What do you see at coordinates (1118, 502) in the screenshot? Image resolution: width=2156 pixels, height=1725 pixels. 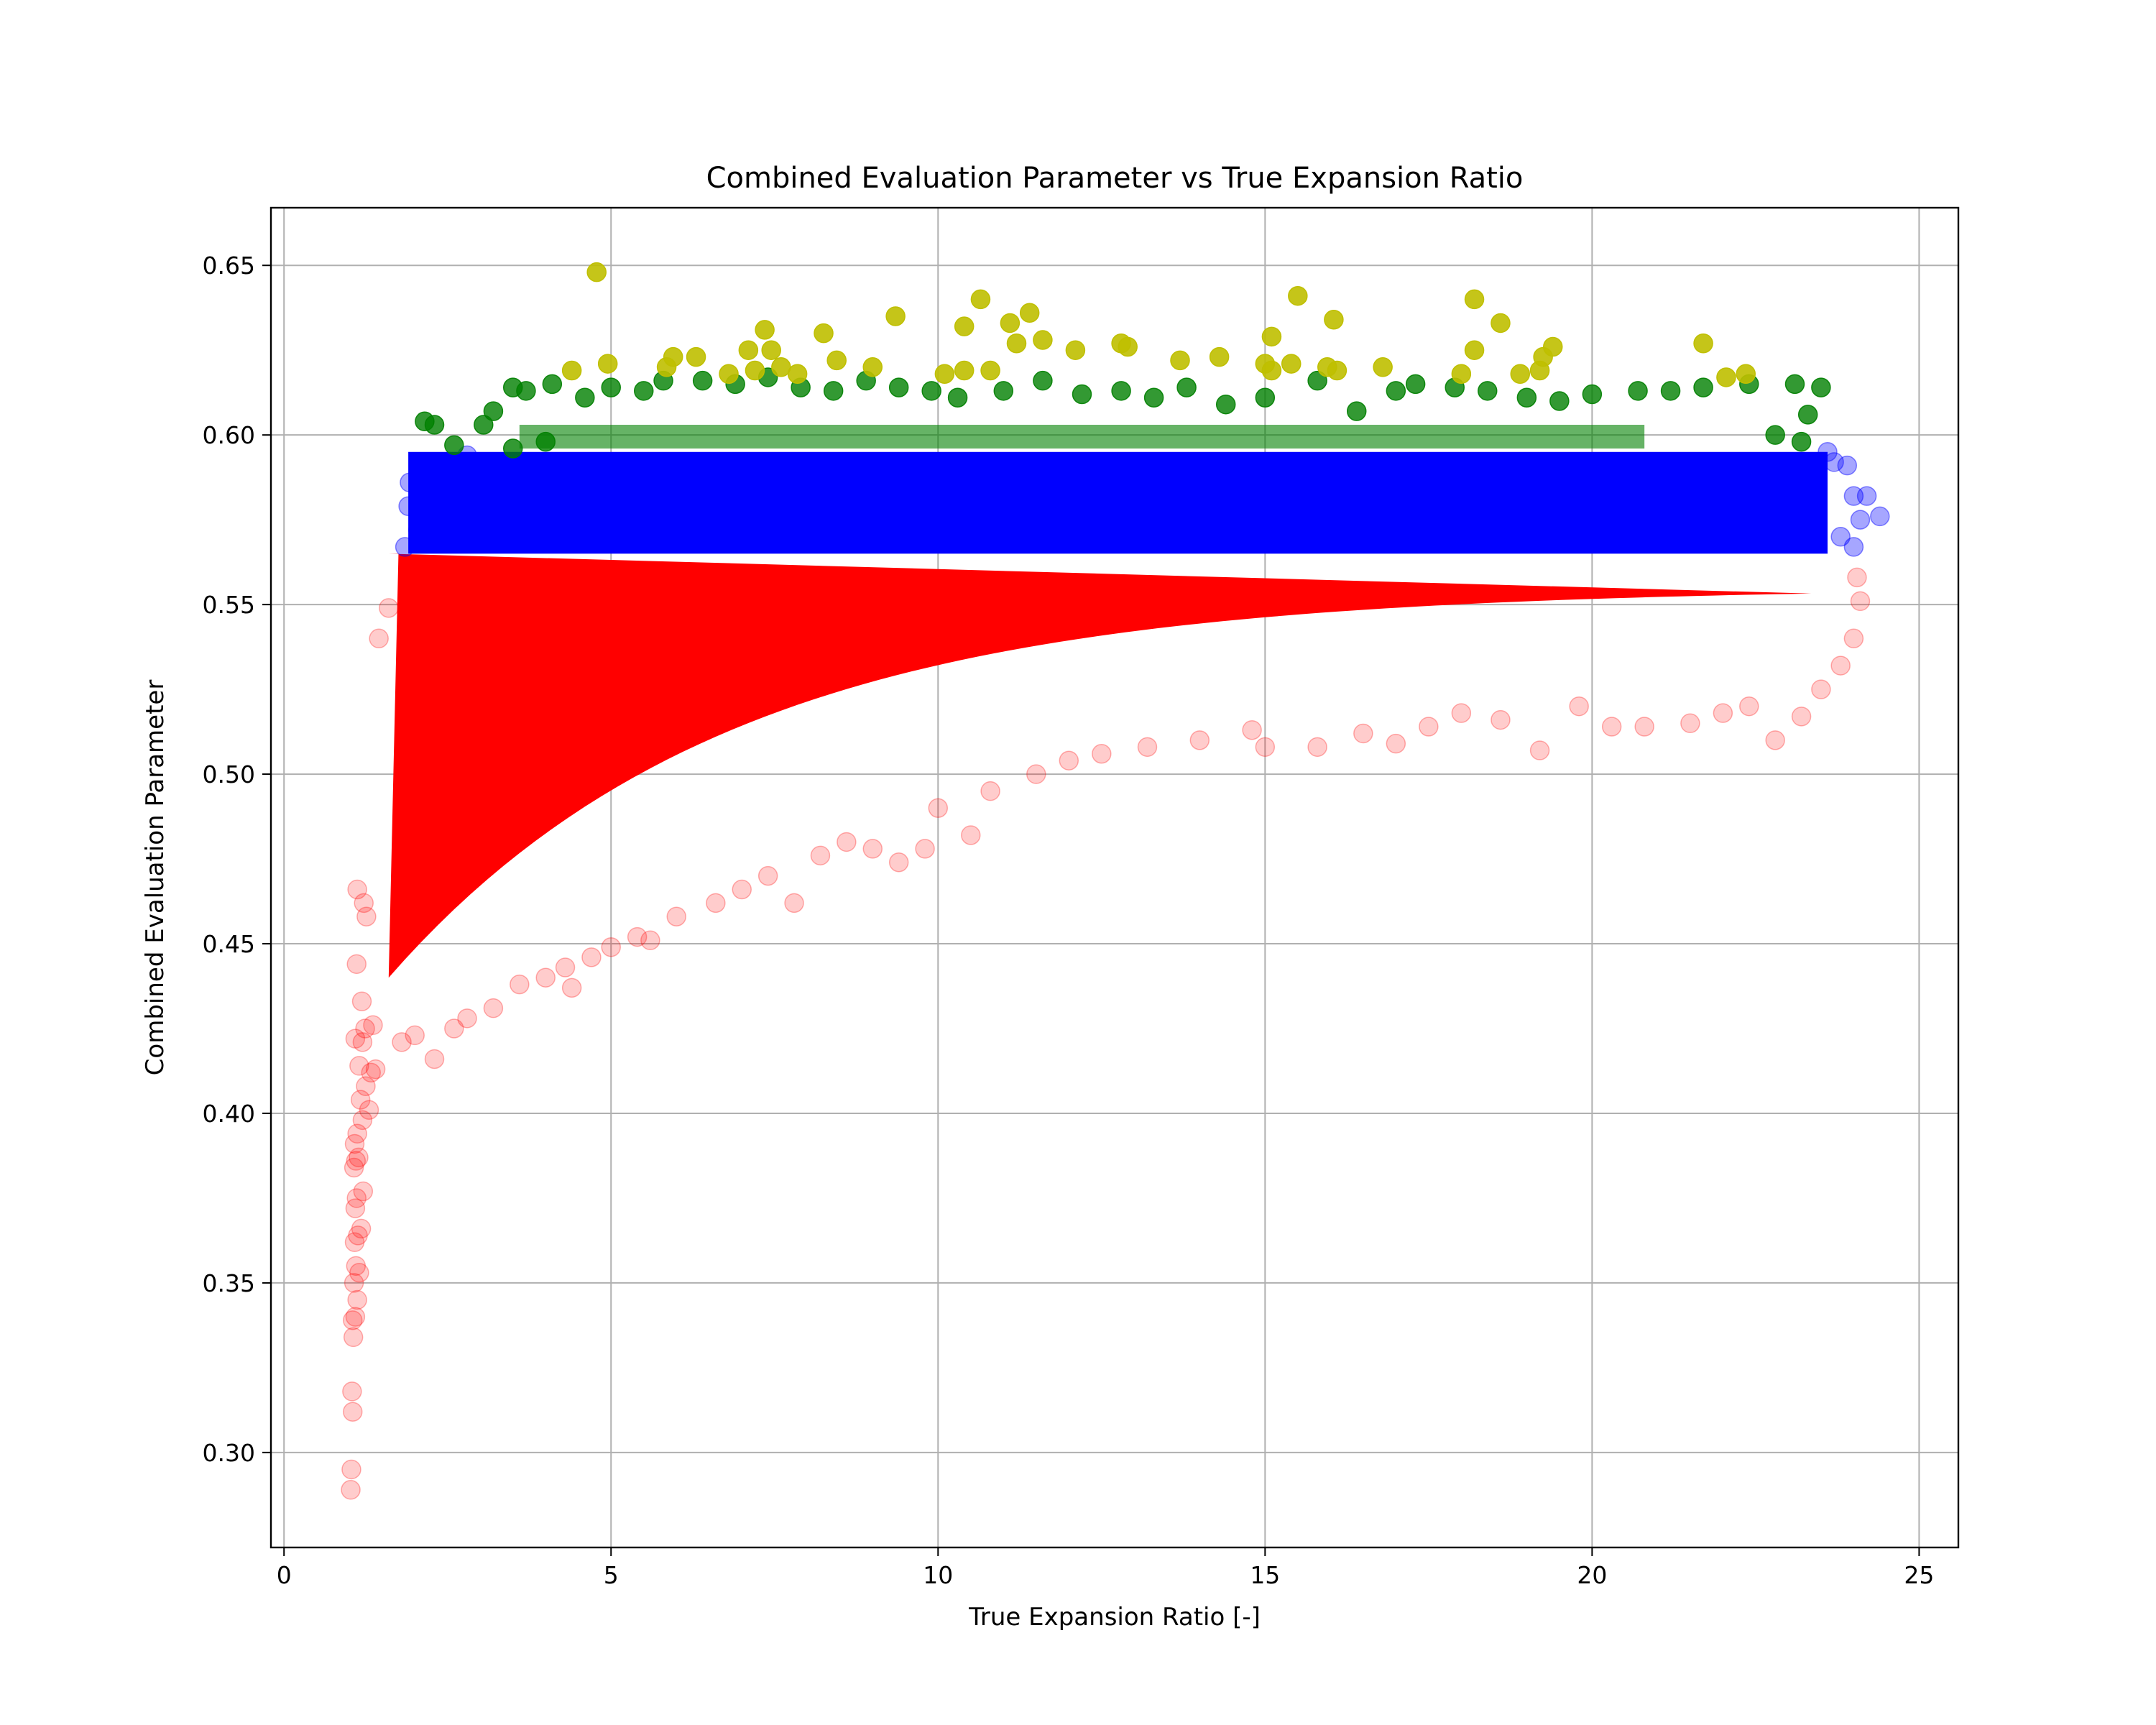 I see `blue-point-band` at bounding box center [1118, 502].